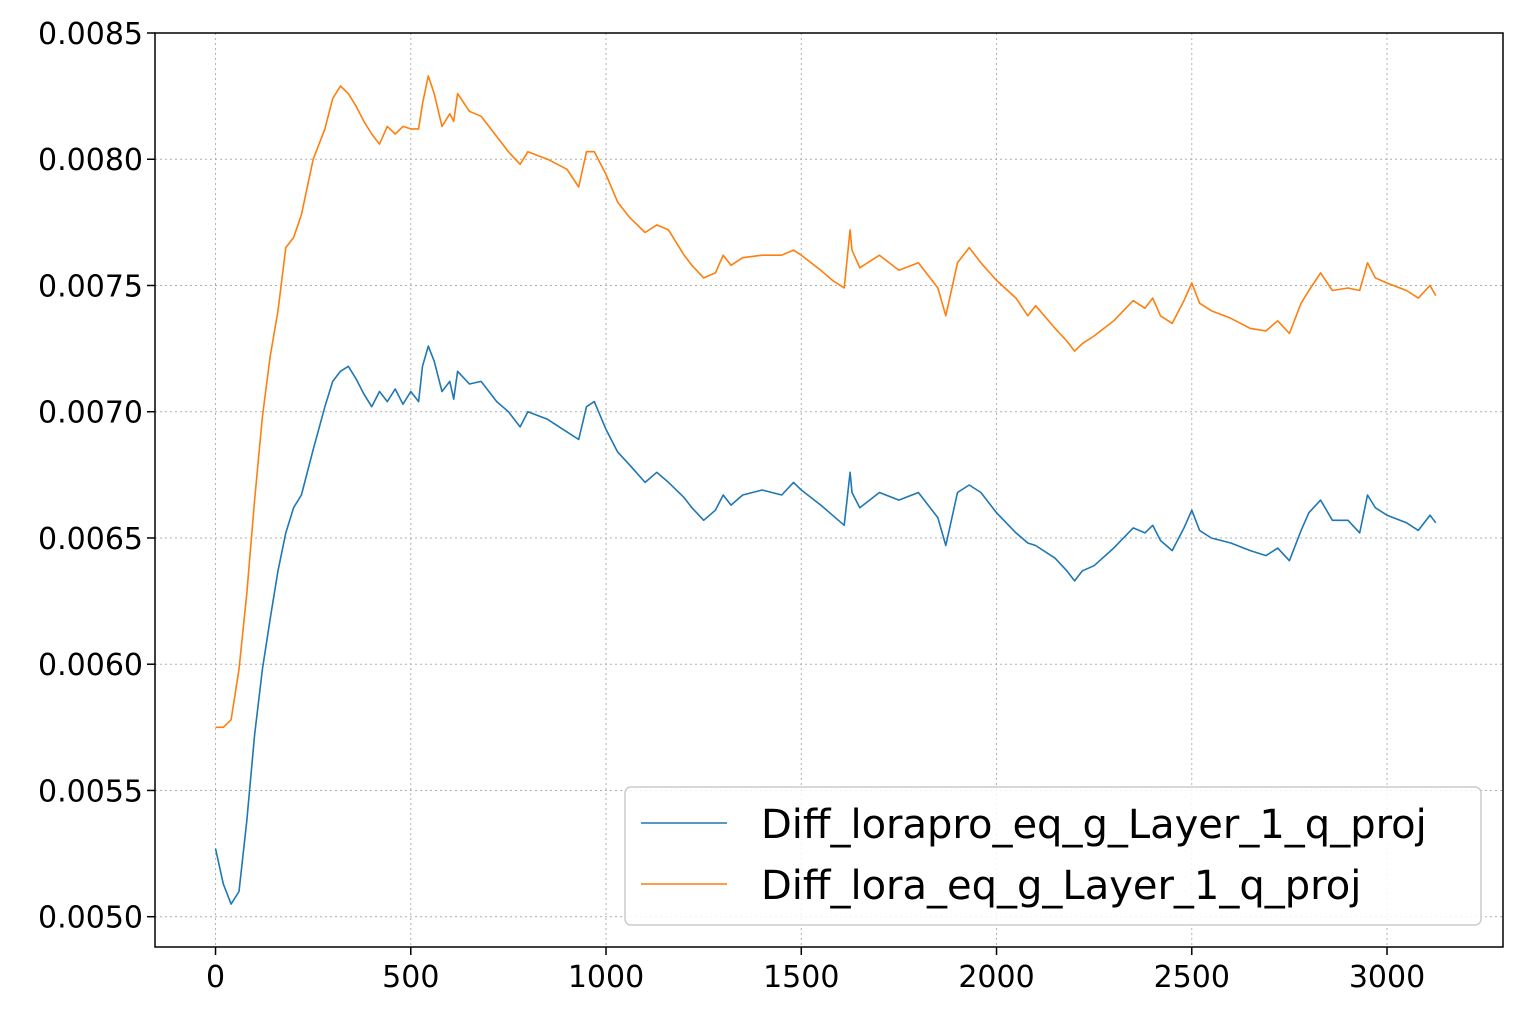  I want to click on x-tick-label: 2000, so click(996, 977).